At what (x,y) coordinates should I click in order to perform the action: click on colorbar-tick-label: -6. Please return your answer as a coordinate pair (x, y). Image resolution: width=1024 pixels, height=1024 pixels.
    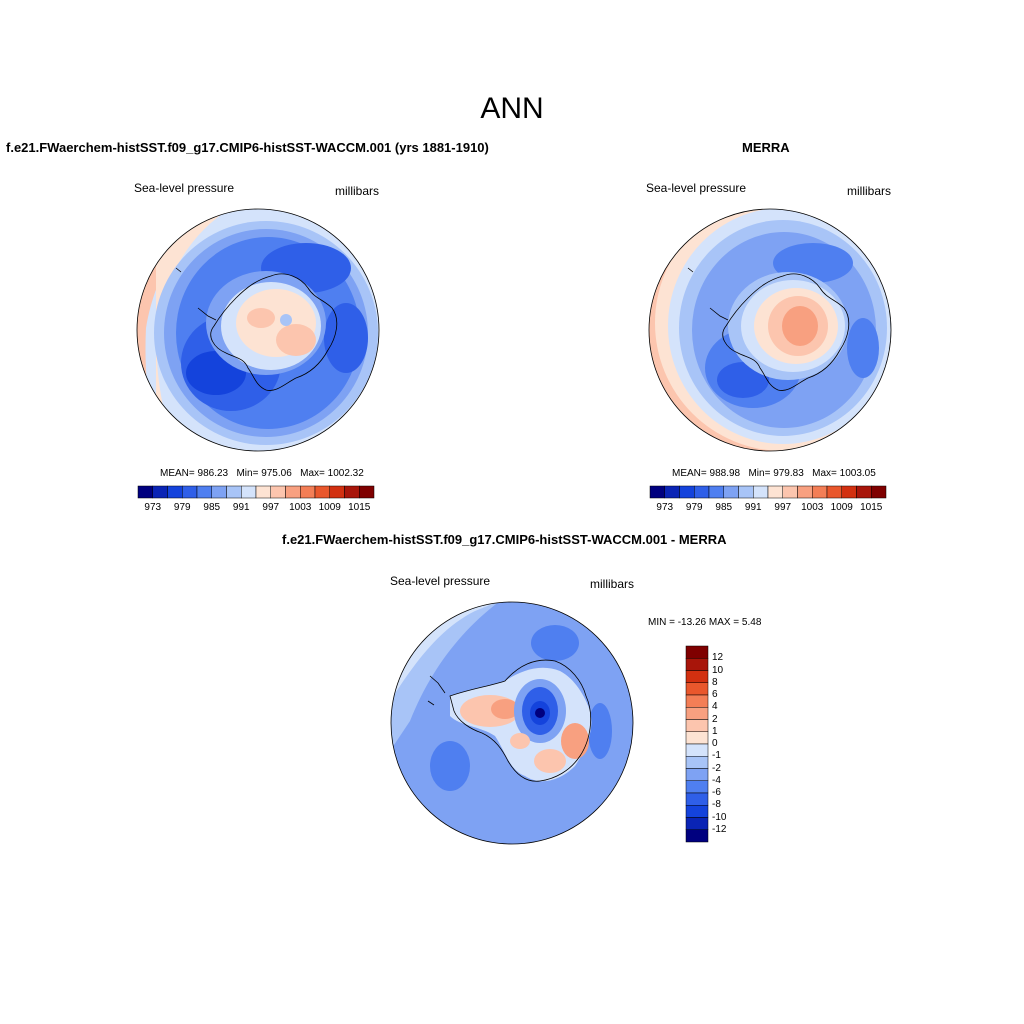
    Looking at the image, I should click on (716, 792).